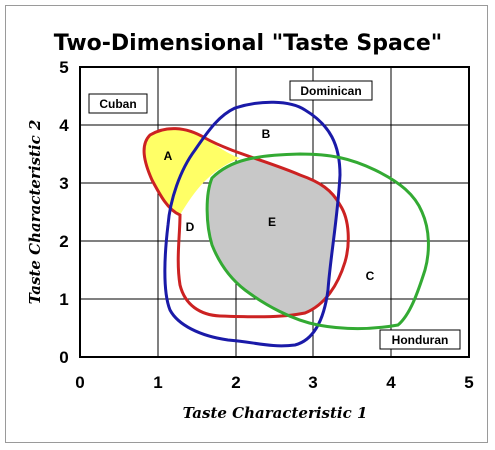 The height and width of the screenshot is (450, 495). I want to click on label-box-dominican-border, so click(331, 90).